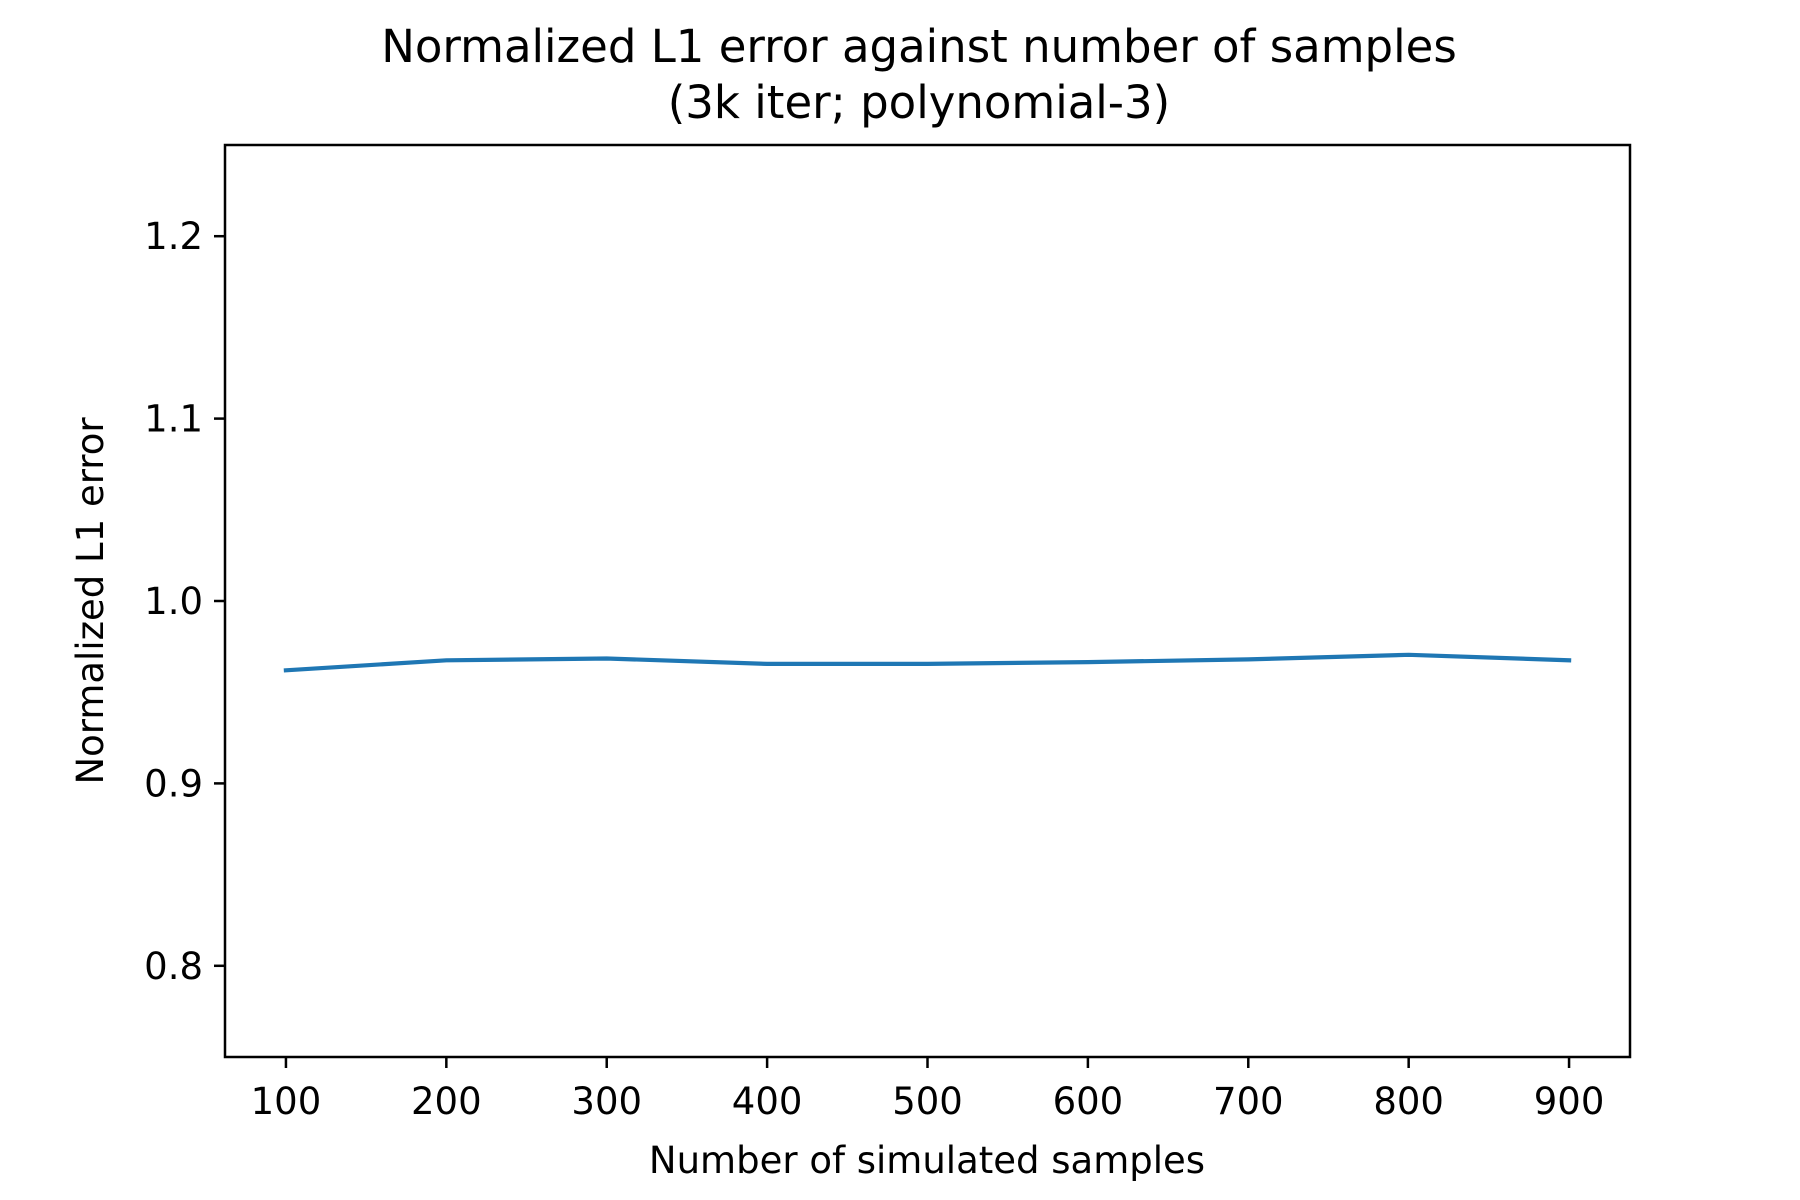 The image size is (1800, 1200). Describe the element at coordinates (1569, 1101) in the screenshot. I see `x-tick-label: 900` at that location.